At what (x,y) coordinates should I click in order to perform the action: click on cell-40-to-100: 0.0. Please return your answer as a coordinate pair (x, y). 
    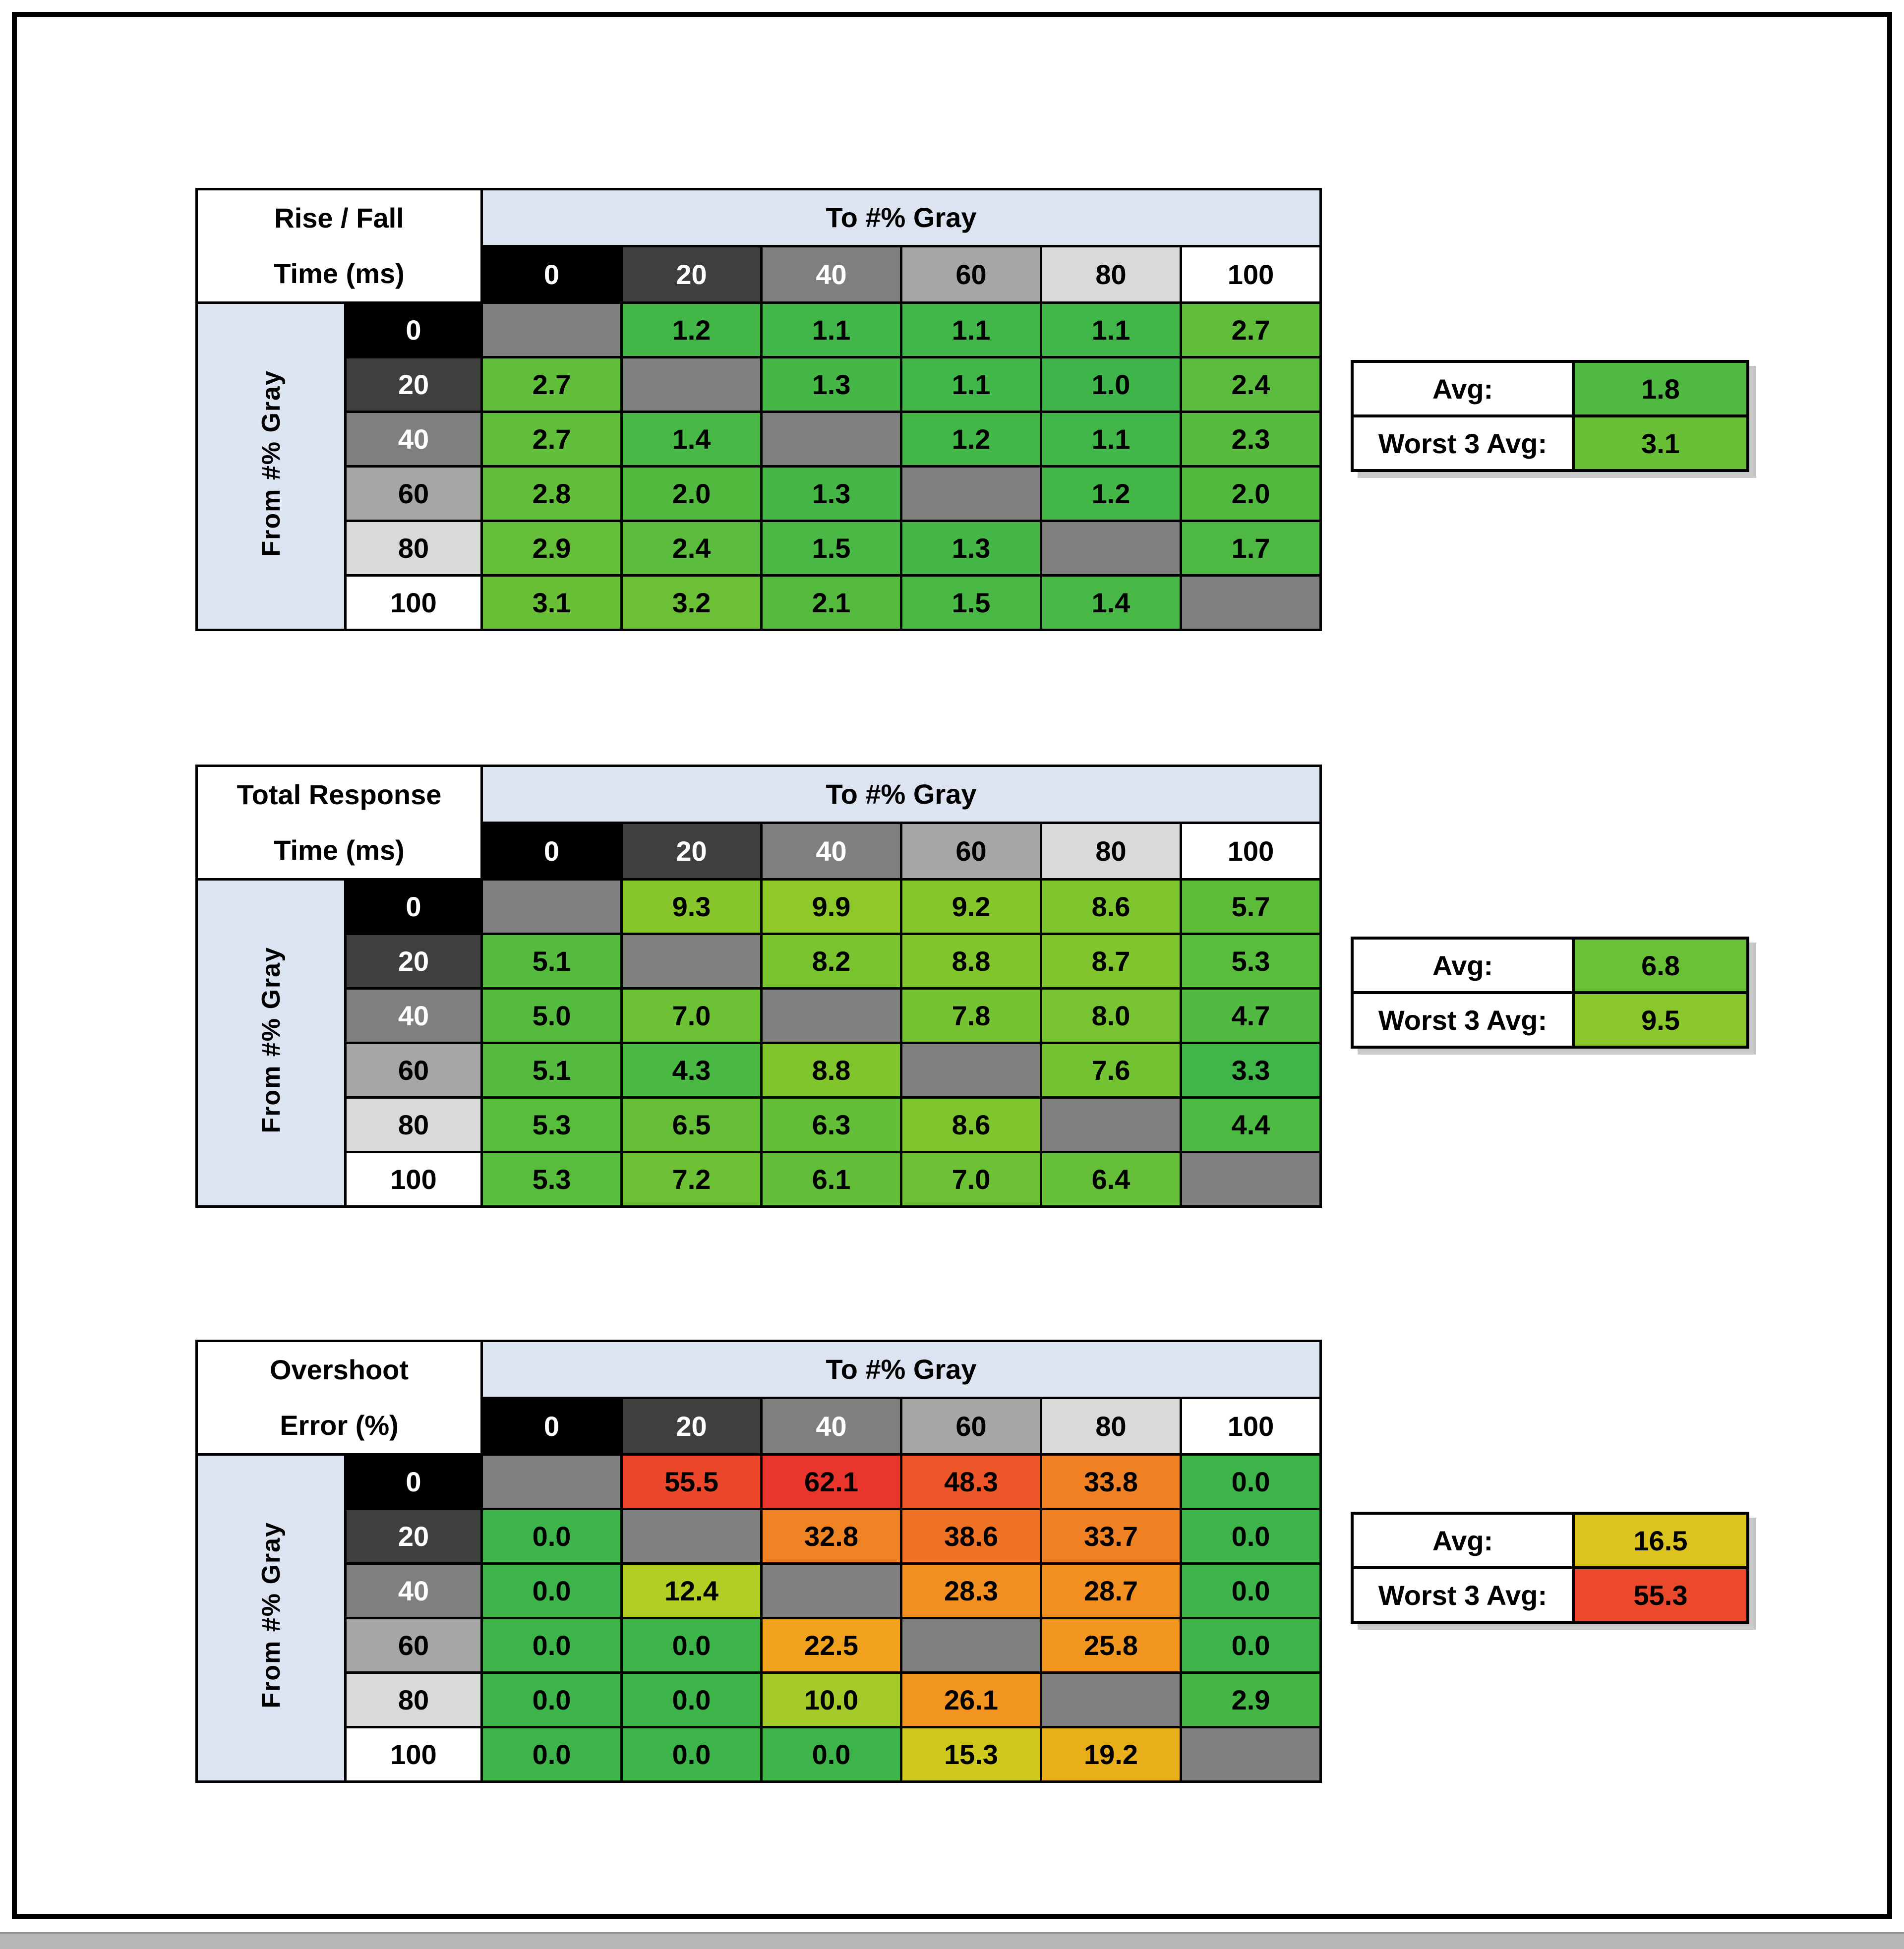
    Looking at the image, I should click on (1251, 1590).